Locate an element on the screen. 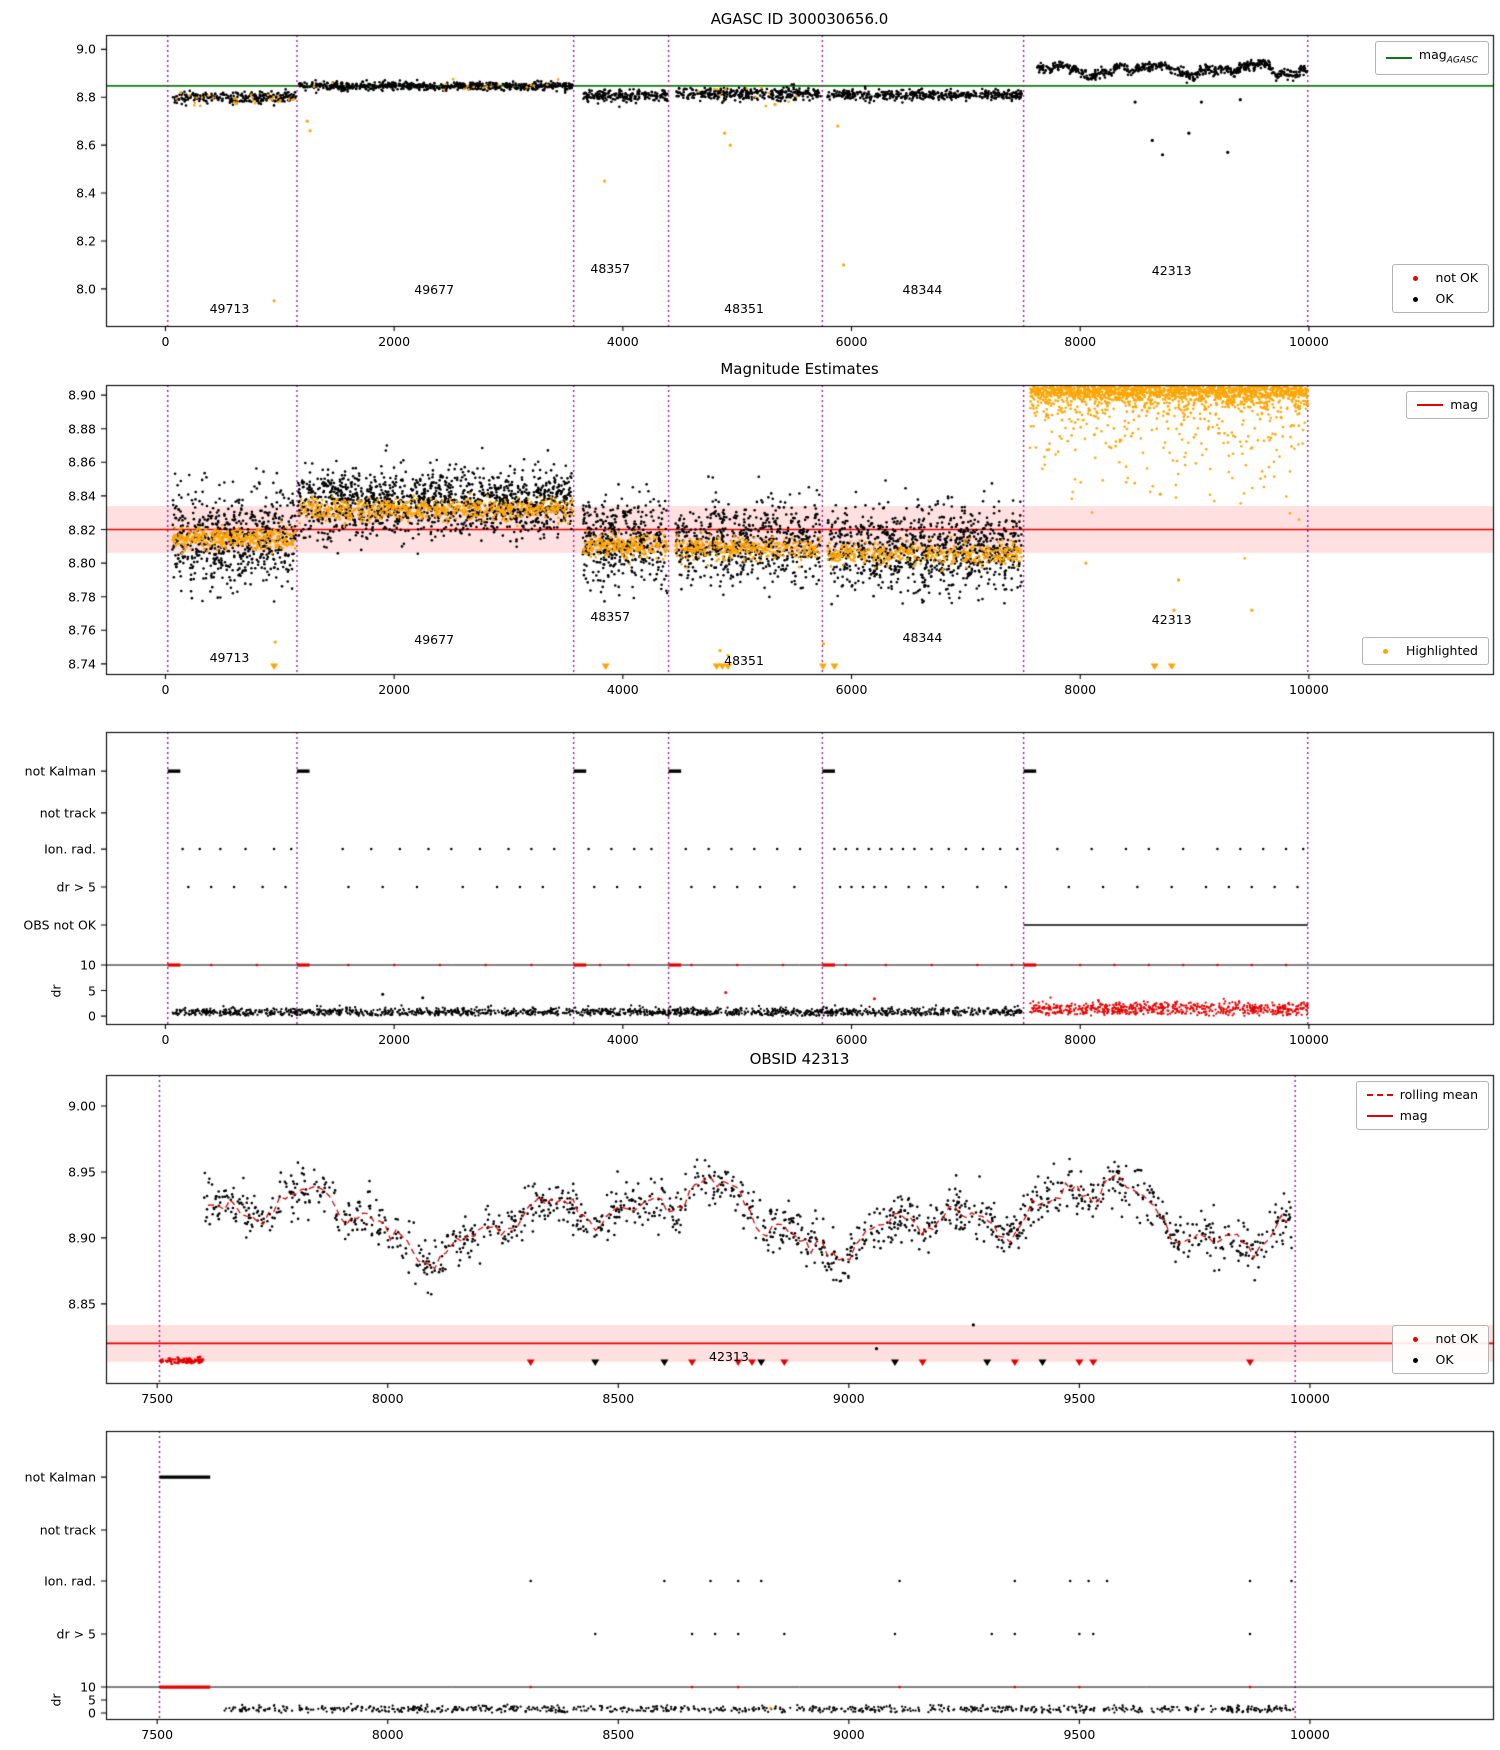  p2-y-tick-label-8.86: 8.86 is located at coordinates (82, 462).